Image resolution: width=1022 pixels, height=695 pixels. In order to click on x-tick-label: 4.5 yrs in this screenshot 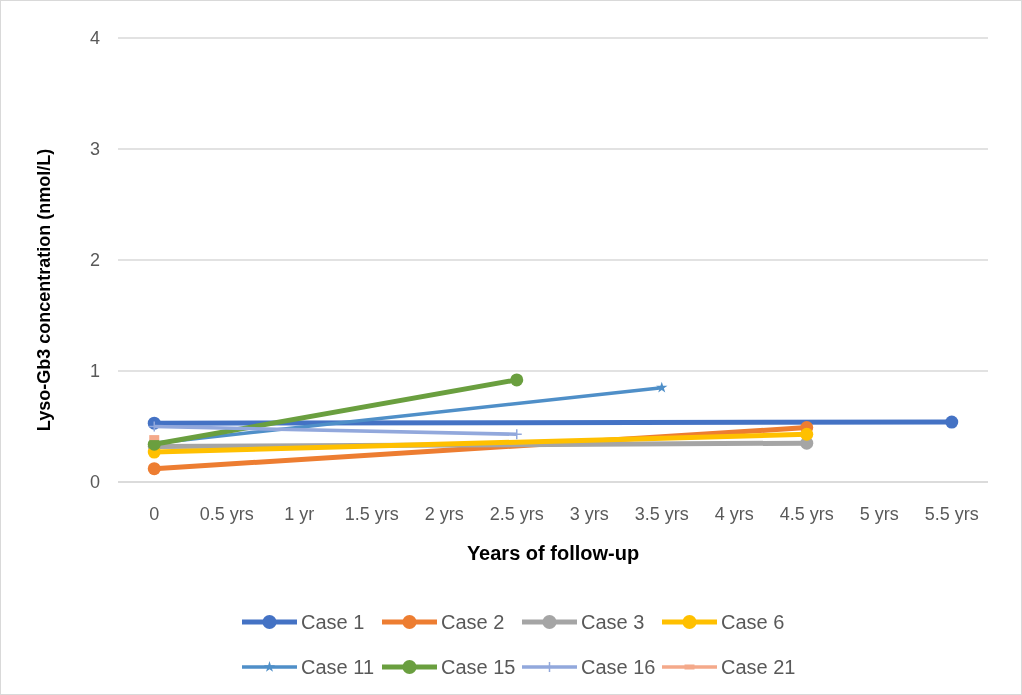, I will do `click(806, 514)`.